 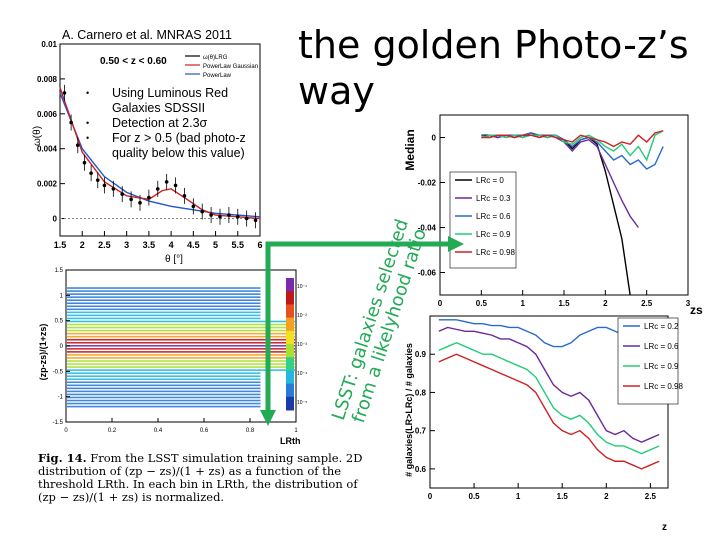 I want to click on x-tick-label: 2, so click(x=605, y=303).